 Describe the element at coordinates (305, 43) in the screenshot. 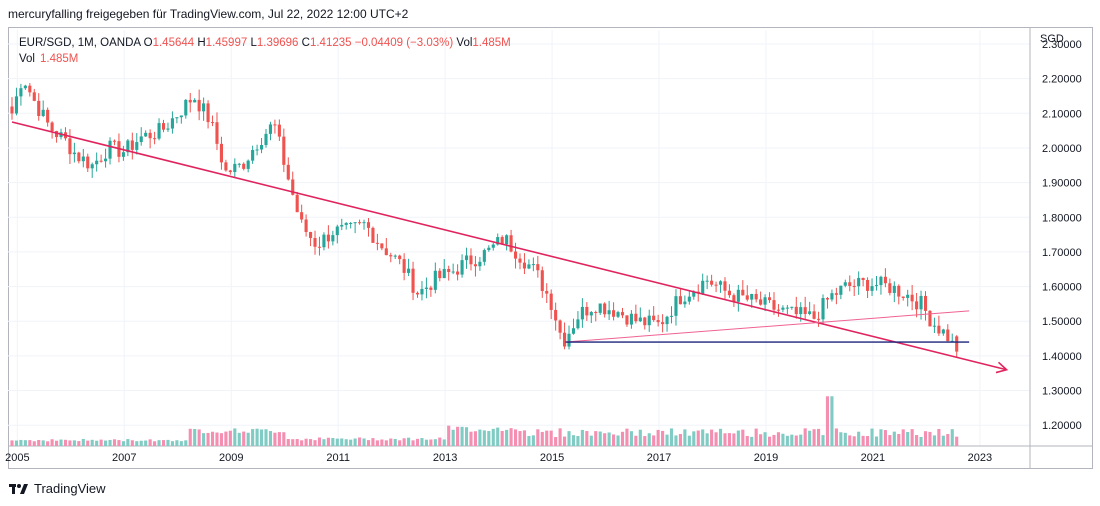

I see `close-label: C` at that location.